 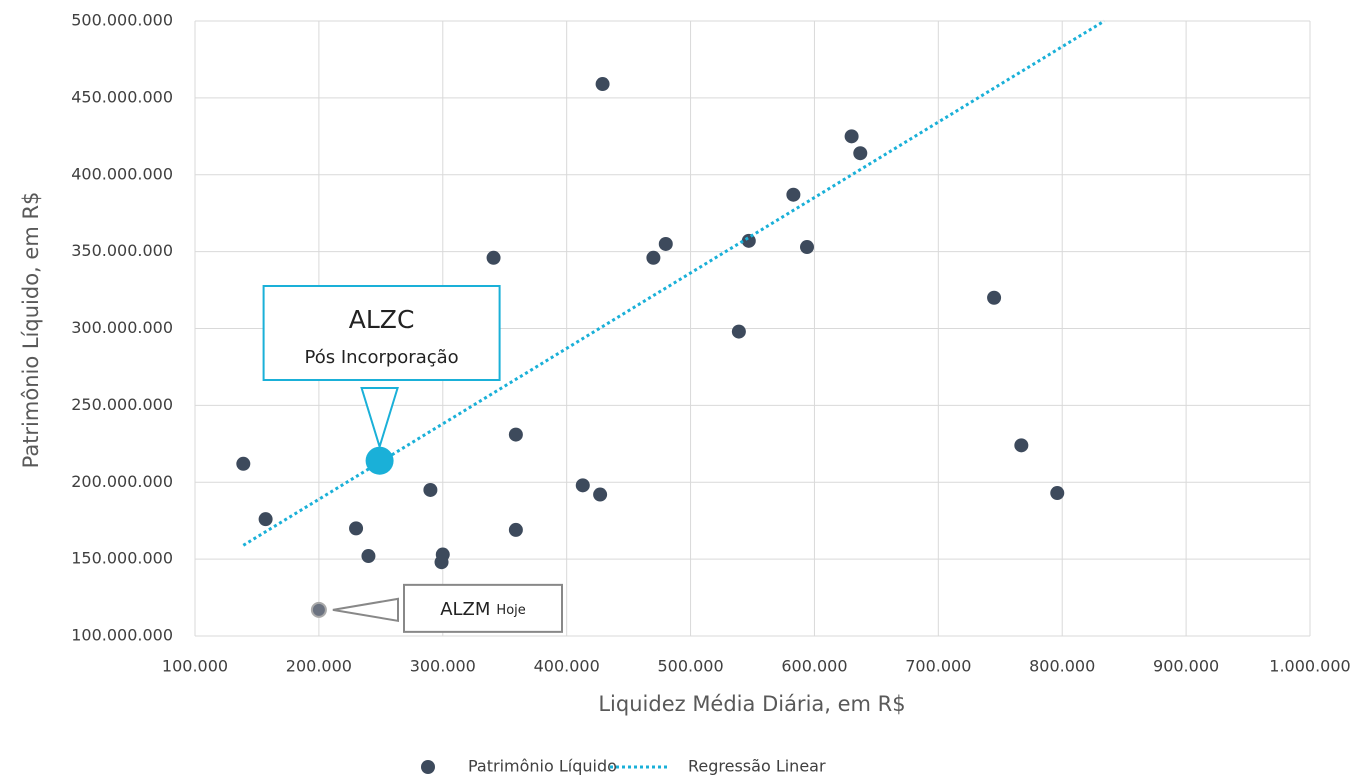 I want to click on x-tick-label: 500.000, so click(x=690, y=666).